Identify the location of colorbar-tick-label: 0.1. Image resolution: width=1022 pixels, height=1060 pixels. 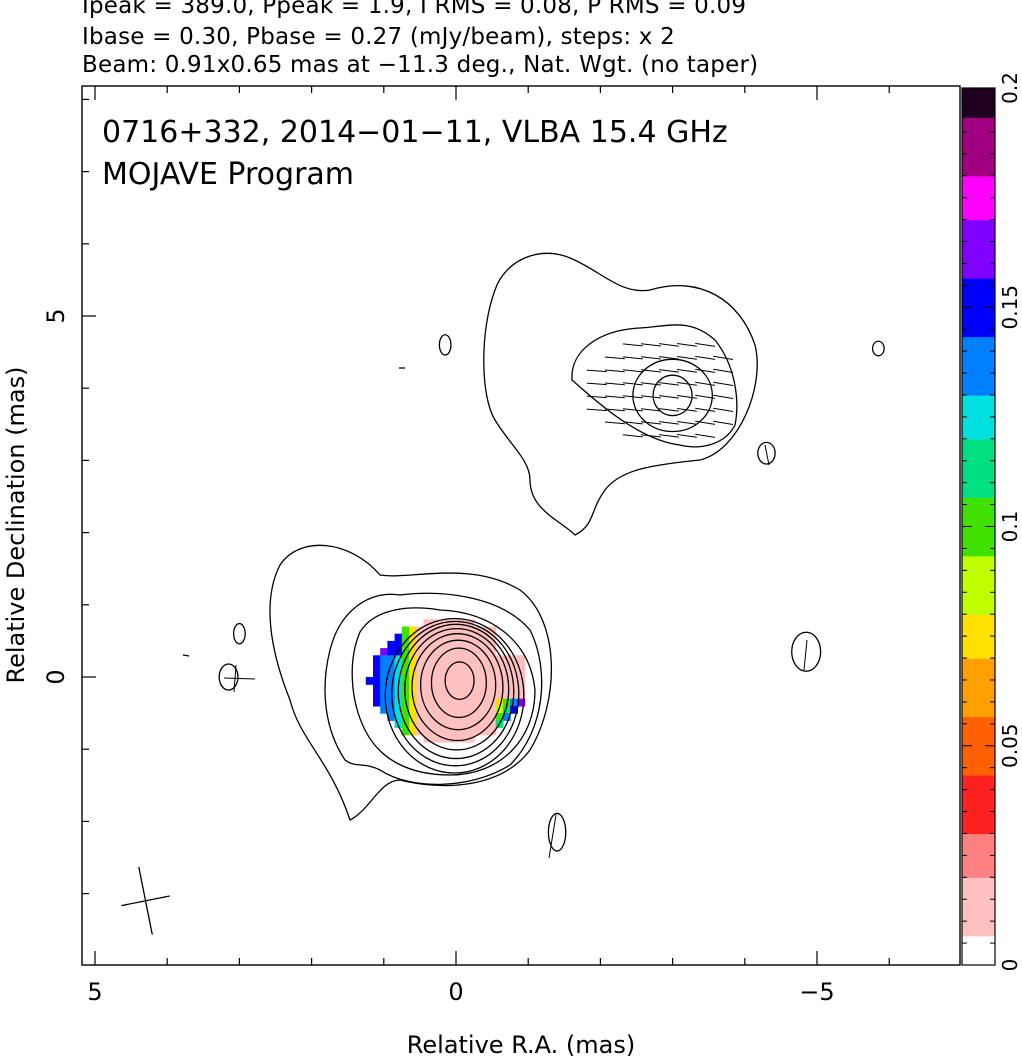
(1010, 527).